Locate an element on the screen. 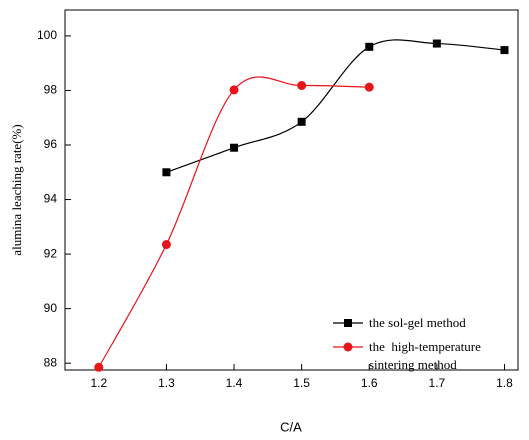 The image size is (529, 440). y-tick-label: 98 is located at coordinates (51, 90).